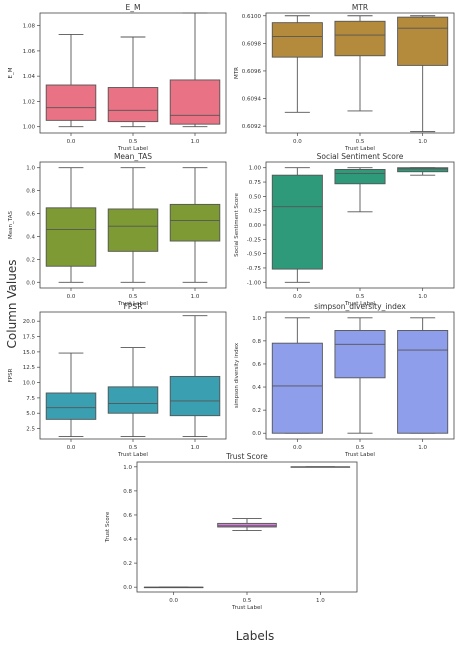 The width and height of the screenshot is (474, 645). What do you see at coordinates (29, 384) in the screenshot?
I see `y-tick-label: 10.0` at bounding box center [29, 384].